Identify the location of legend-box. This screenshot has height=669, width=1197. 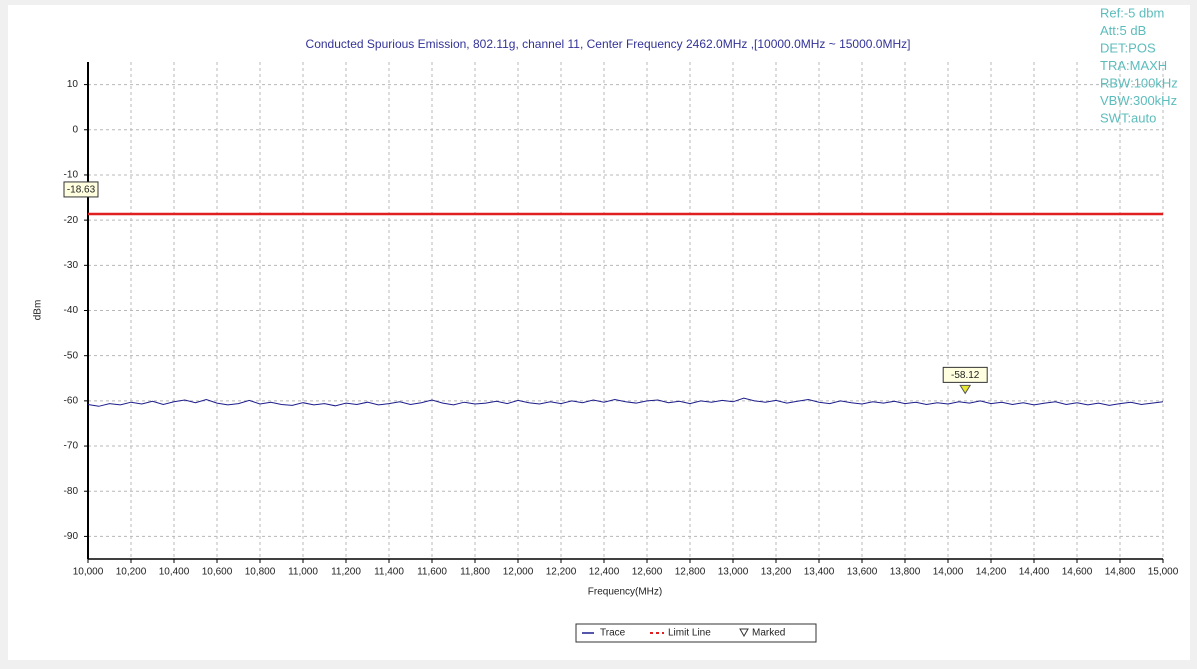
(696, 633).